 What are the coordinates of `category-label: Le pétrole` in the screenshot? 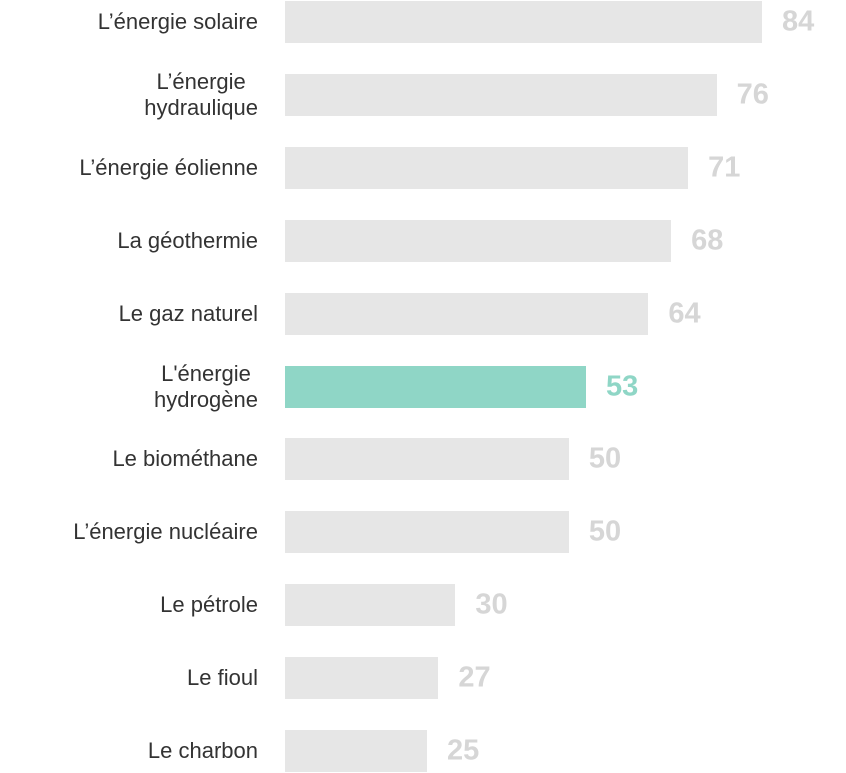 It's located at (209, 605).